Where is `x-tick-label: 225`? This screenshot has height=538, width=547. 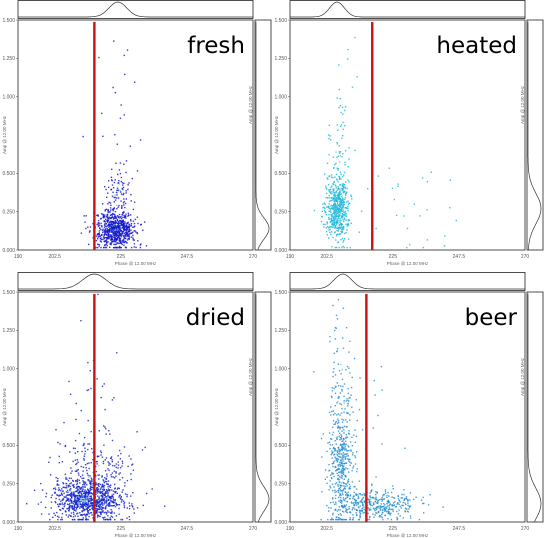 x-tick-label: 225 is located at coordinates (121, 529).